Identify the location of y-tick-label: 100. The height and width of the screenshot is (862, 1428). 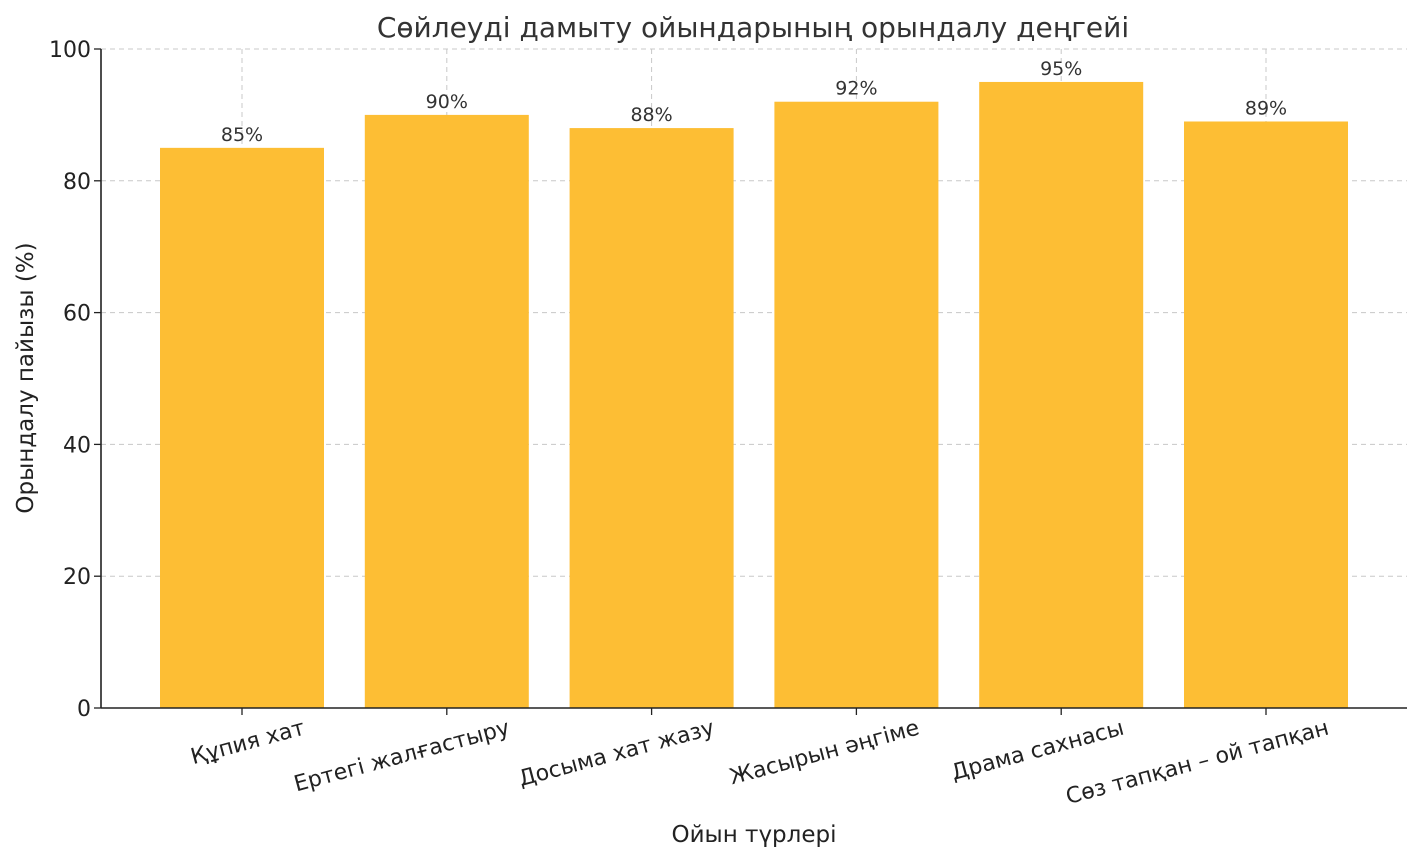
(70, 50).